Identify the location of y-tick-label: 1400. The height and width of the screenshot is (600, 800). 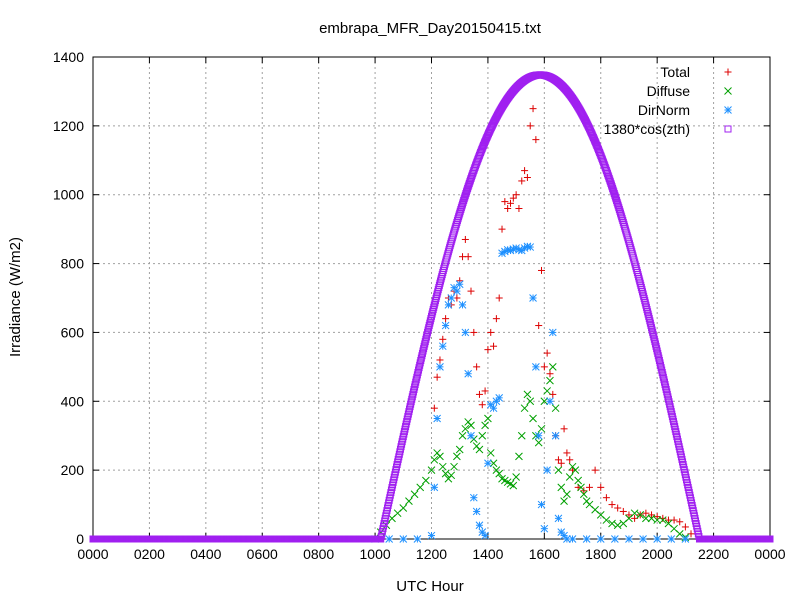
(68, 57).